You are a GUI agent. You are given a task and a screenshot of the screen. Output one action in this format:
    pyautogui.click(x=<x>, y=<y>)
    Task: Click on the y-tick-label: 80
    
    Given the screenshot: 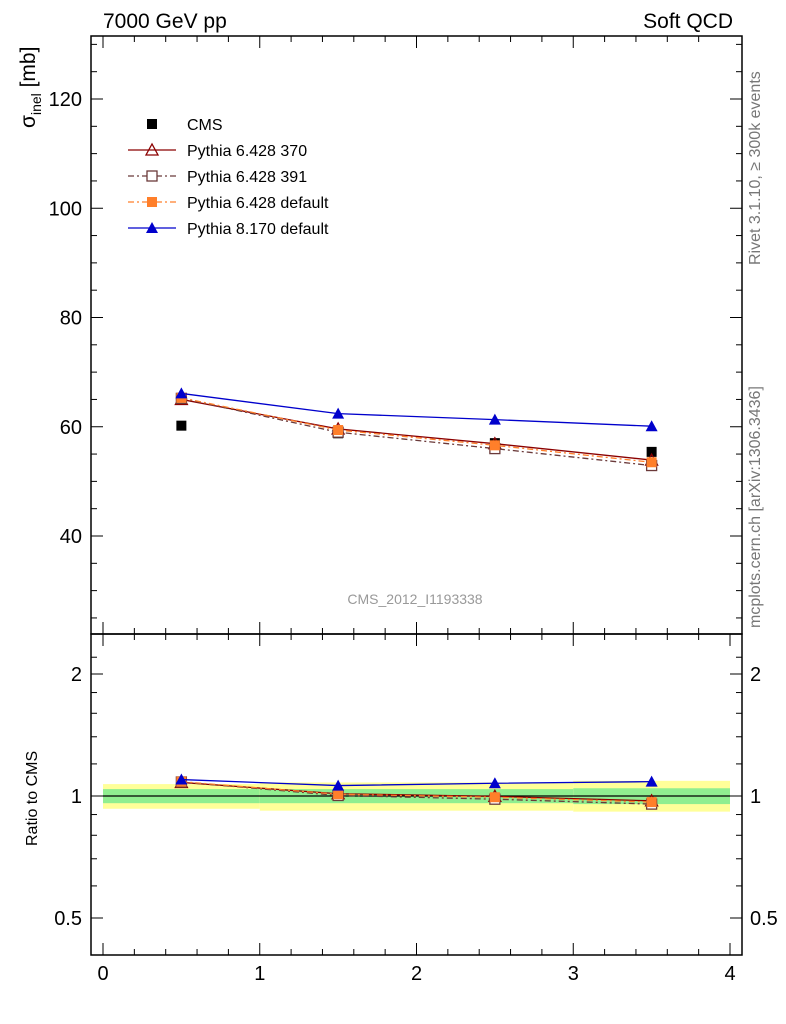 What is the action you would take?
    pyautogui.click(x=71, y=319)
    